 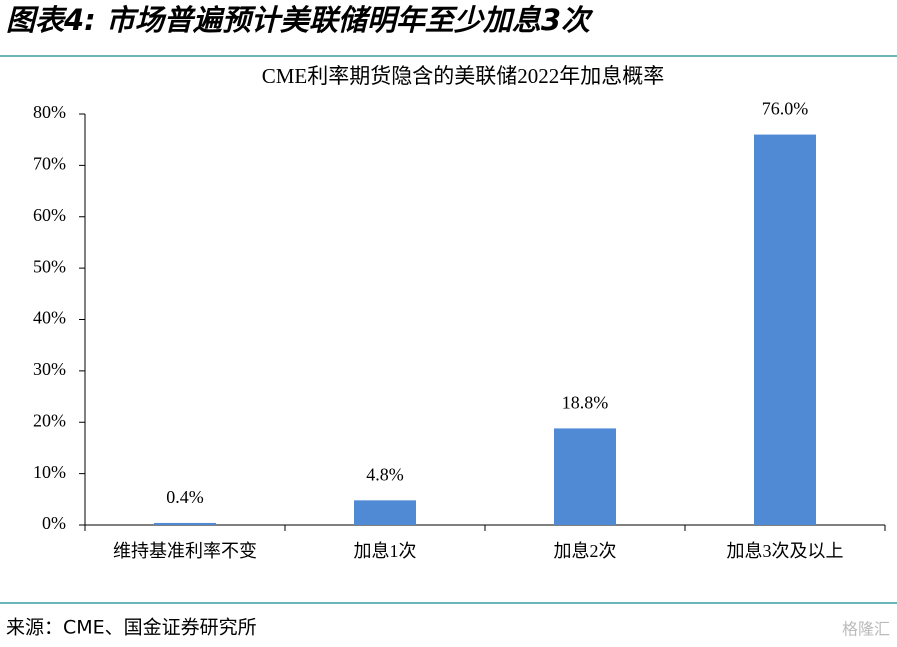 I want to click on x-tick-label: 加息3次及以上, so click(x=785, y=551).